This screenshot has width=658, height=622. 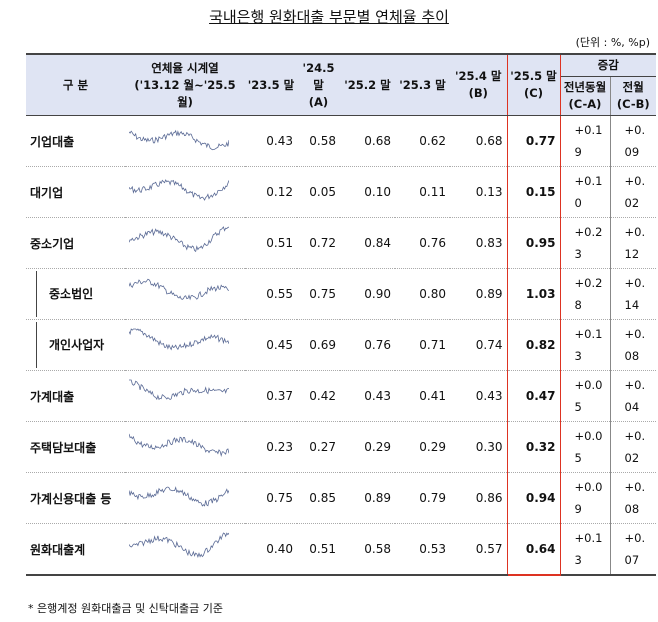 I want to click on column-header: 전월 (C-B), so click(x=633, y=96).